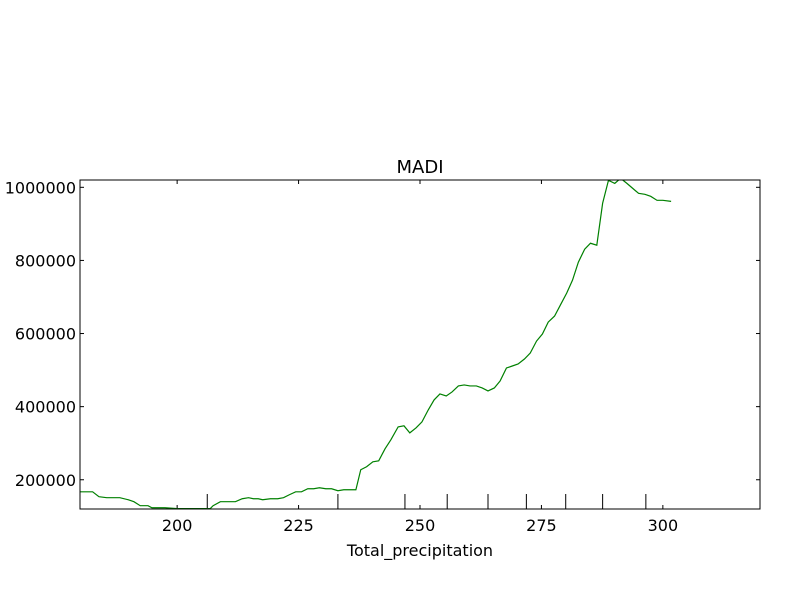 Image resolution: width=800 pixels, height=600 pixels. What do you see at coordinates (541, 525) in the screenshot?
I see `x-tick-label: 275` at bounding box center [541, 525].